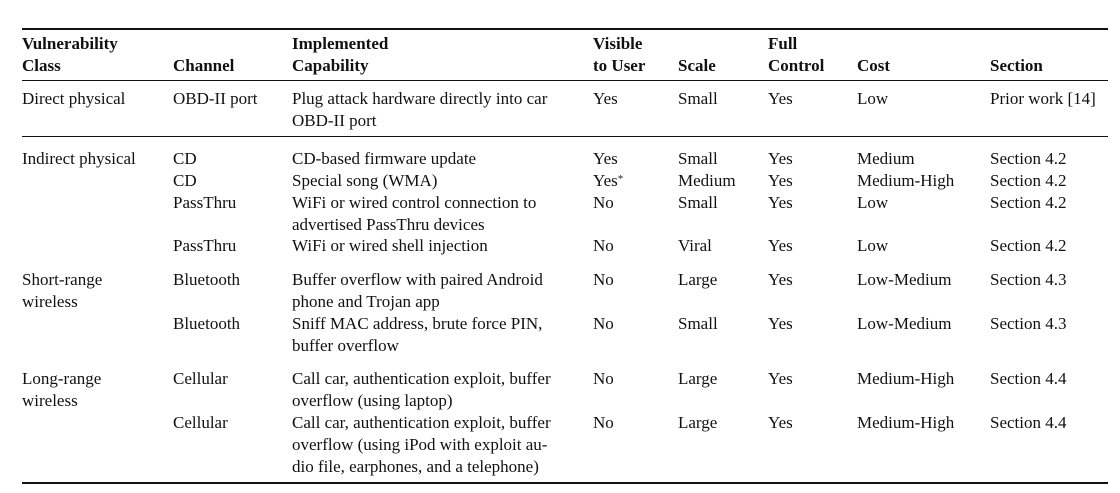 Image resolution: width=1120 pixels, height=493 pixels. I want to click on capability-line: Plug attack hardware directly into car, so click(420, 98).